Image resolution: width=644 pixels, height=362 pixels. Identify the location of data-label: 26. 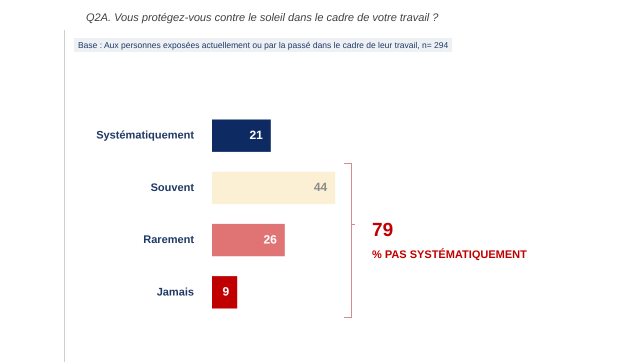
(270, 239).